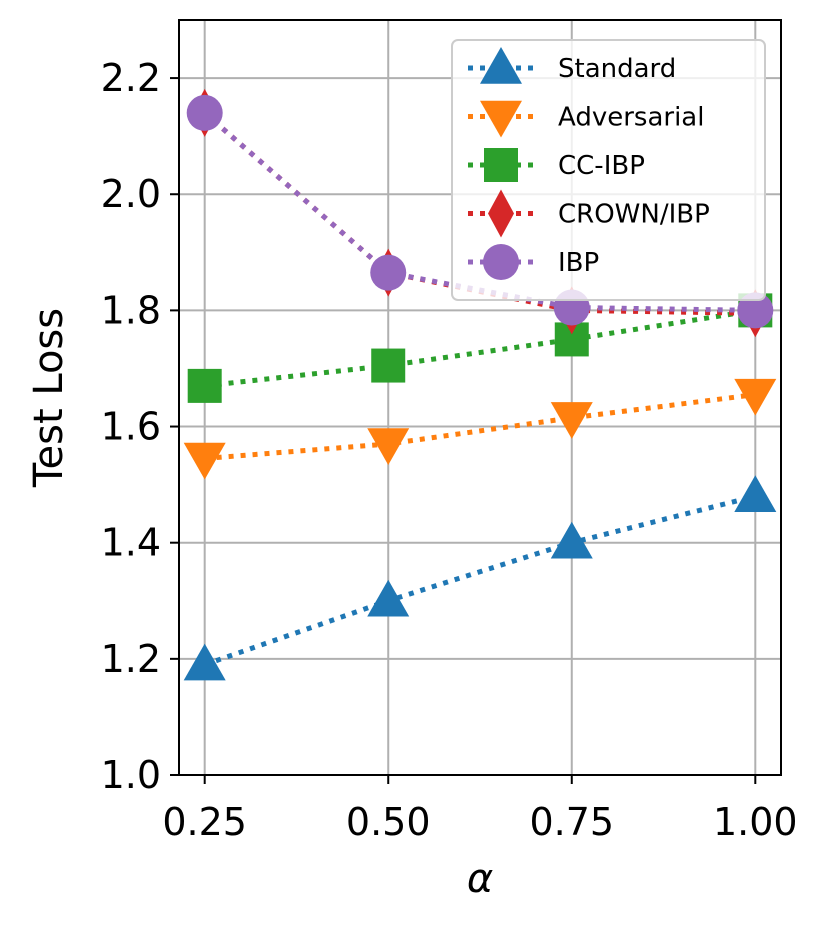 This screenshot has height=926, width=829. What do you see at coordinates (388, 822) in the screenshot?
I see `x-tick-label: 0.50` at bounding box center [388, 822].